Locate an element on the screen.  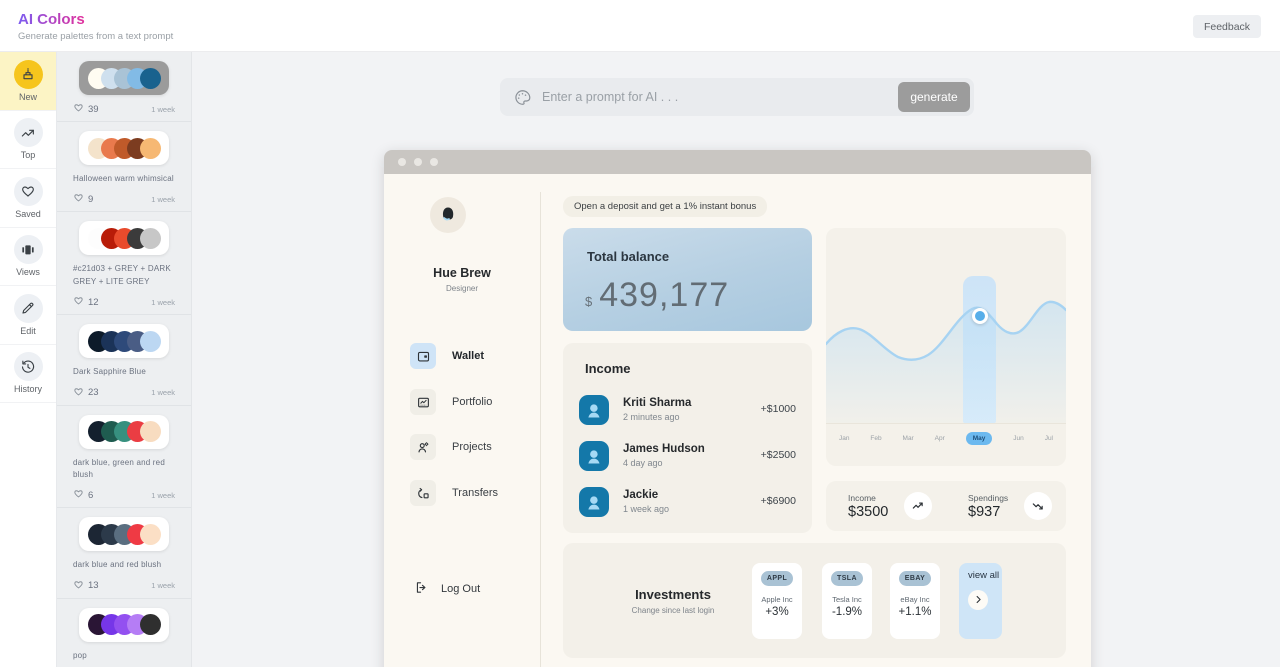
palette-item: Halloween warm whimsical 9 1 week is located at coordinates (124, 167).